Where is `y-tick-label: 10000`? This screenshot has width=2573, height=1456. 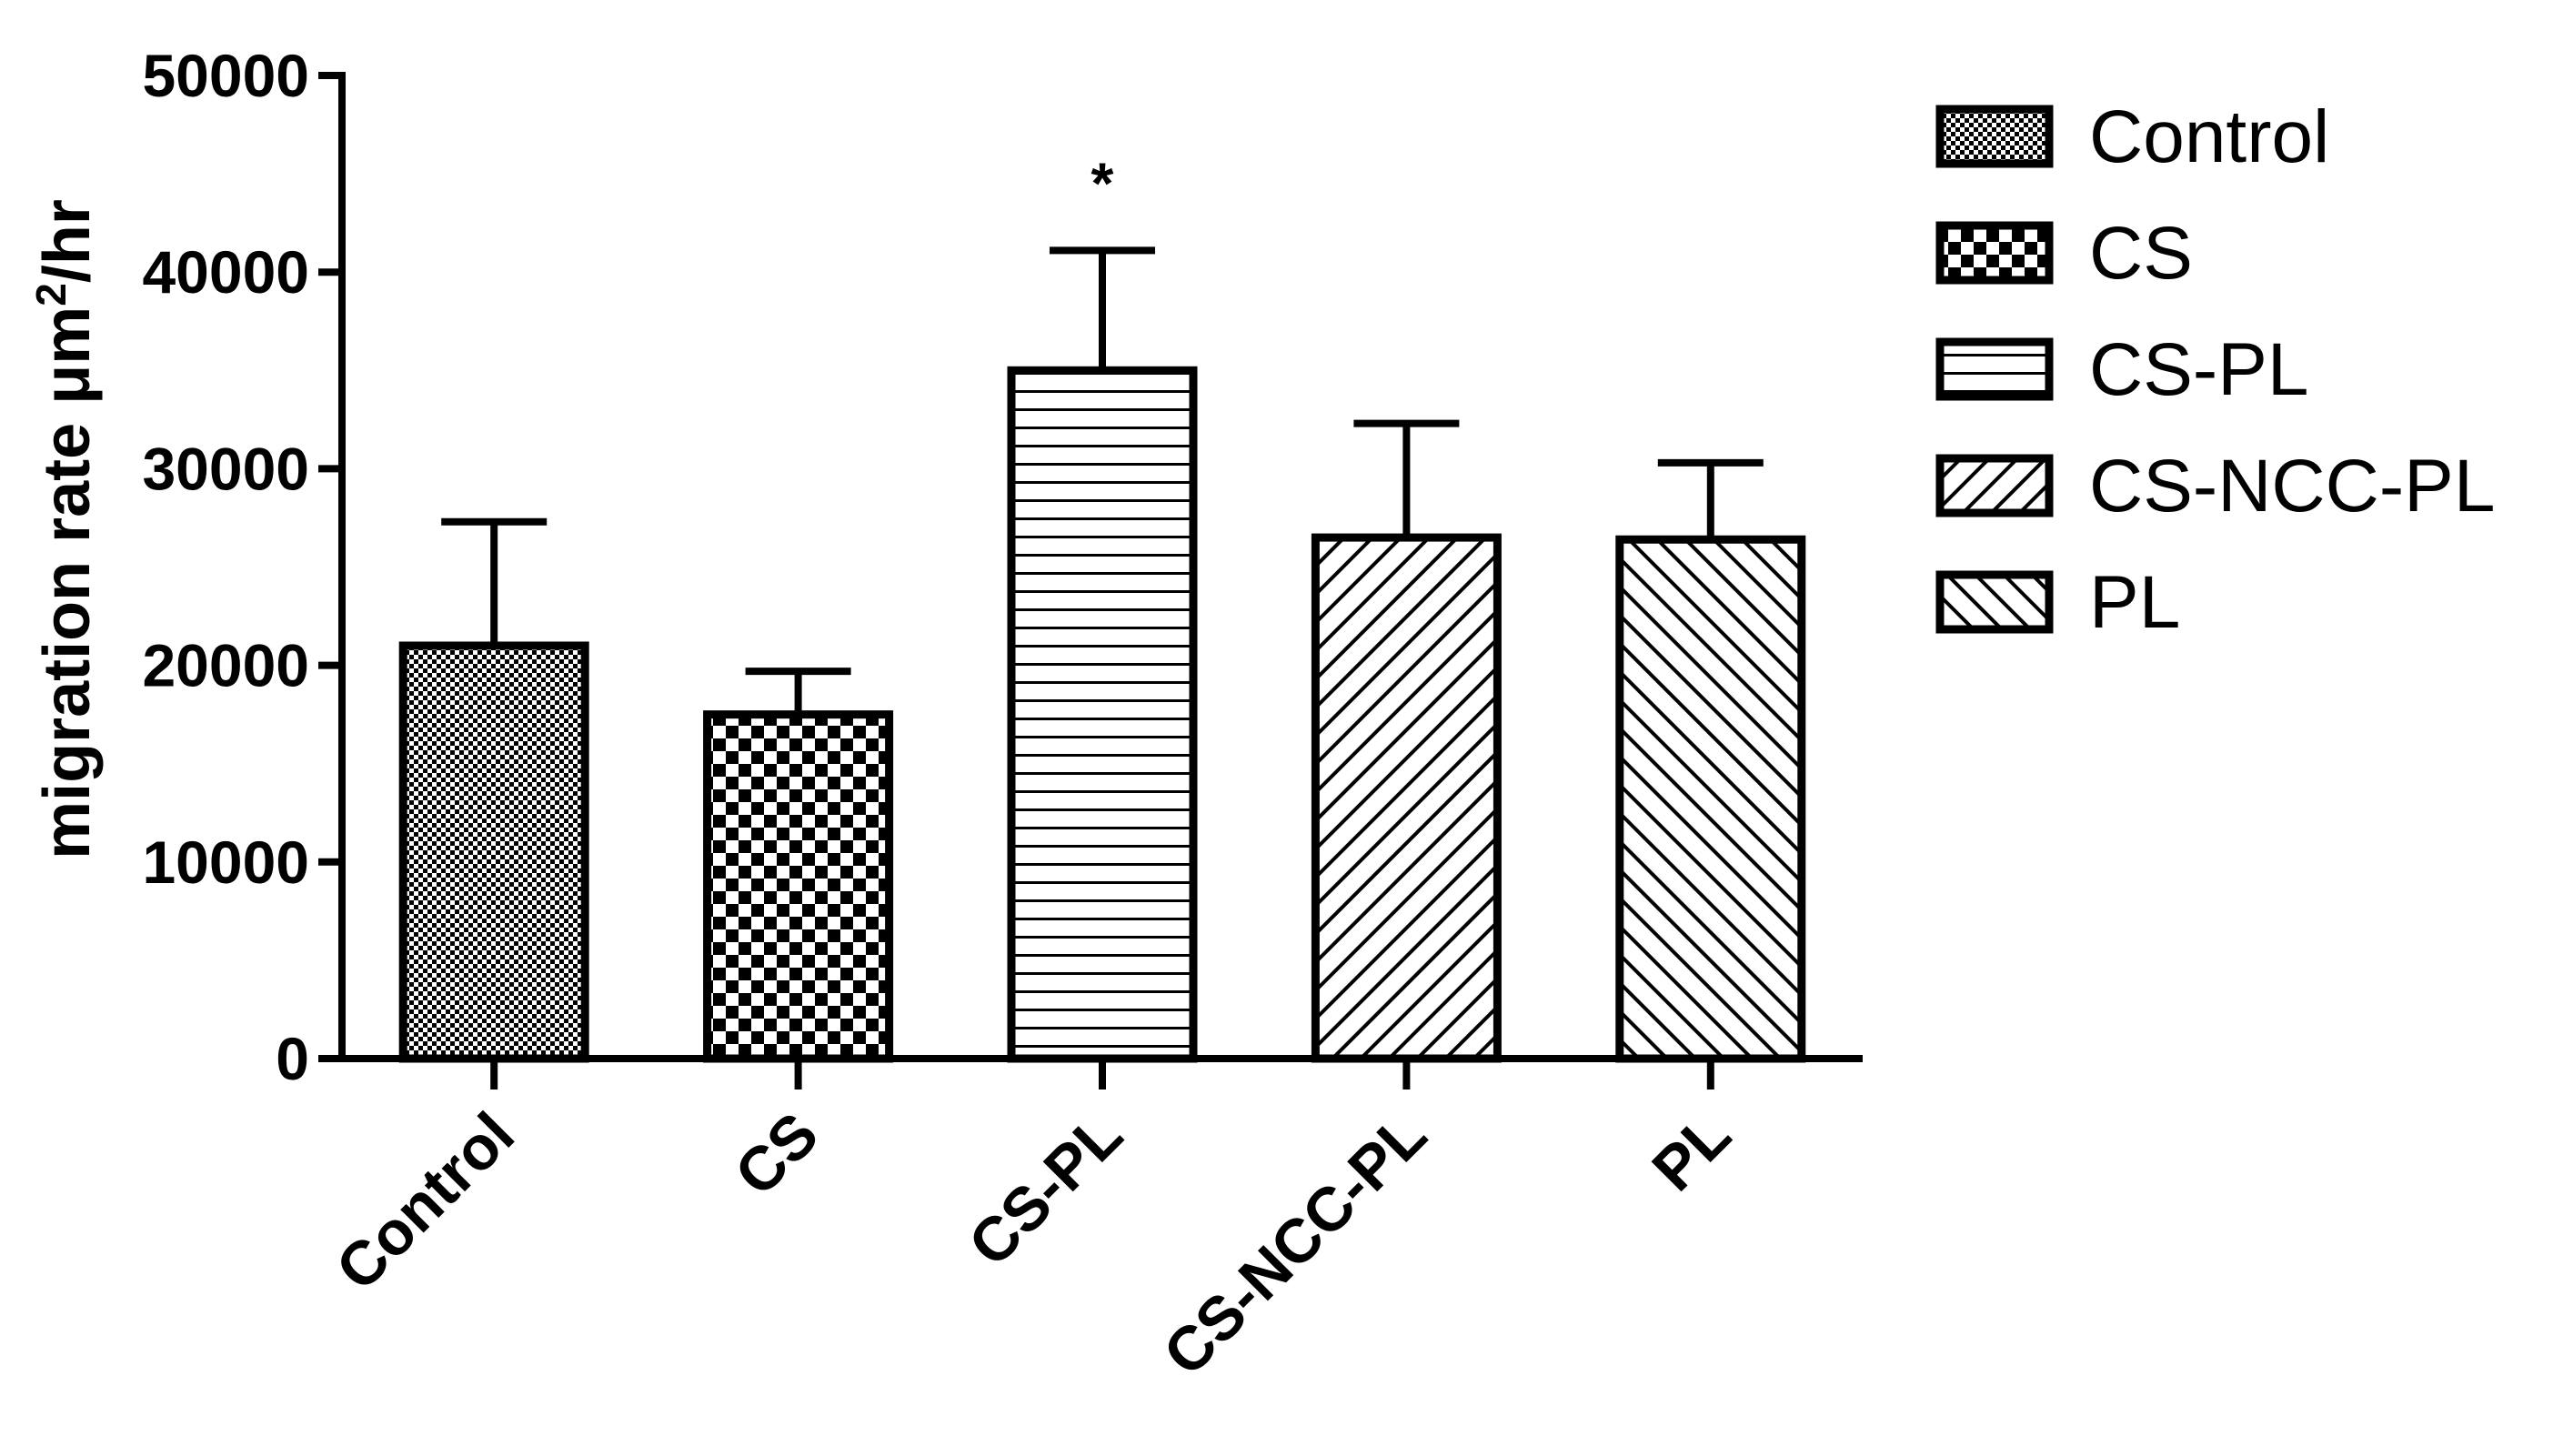 y-tick-label: 10000 is located at coordinates (225, 862).